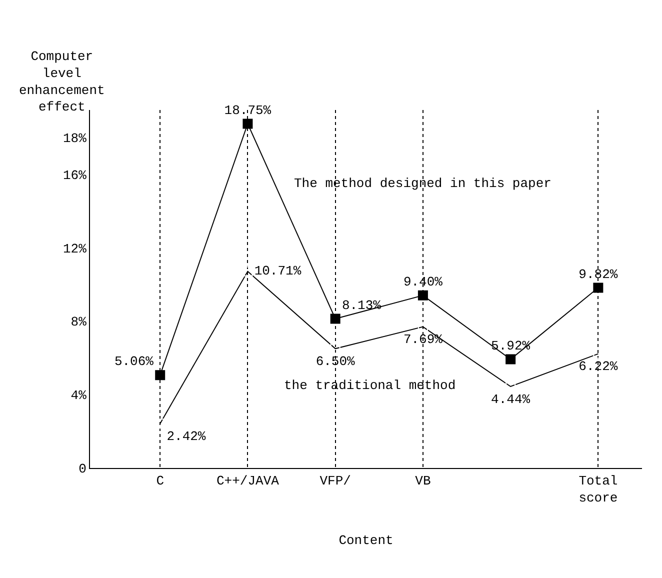 This screenshot has height=578, width=662. What do you see at coordinates (336, 362) in the screenshot?
I see `data-label: 6.50%` at bounding box center [336, 362].